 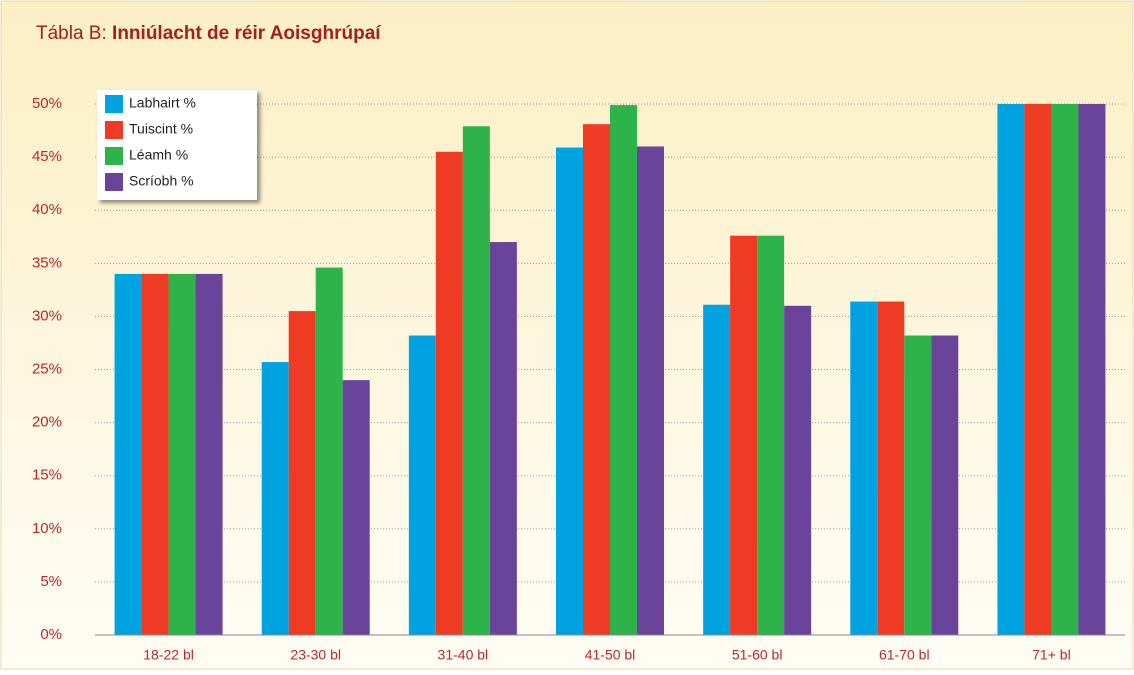 What do you see at coordinates (47, 262) in the screenshot?
I see `y-tick-label: 35%` at bounding box center [47, 262].